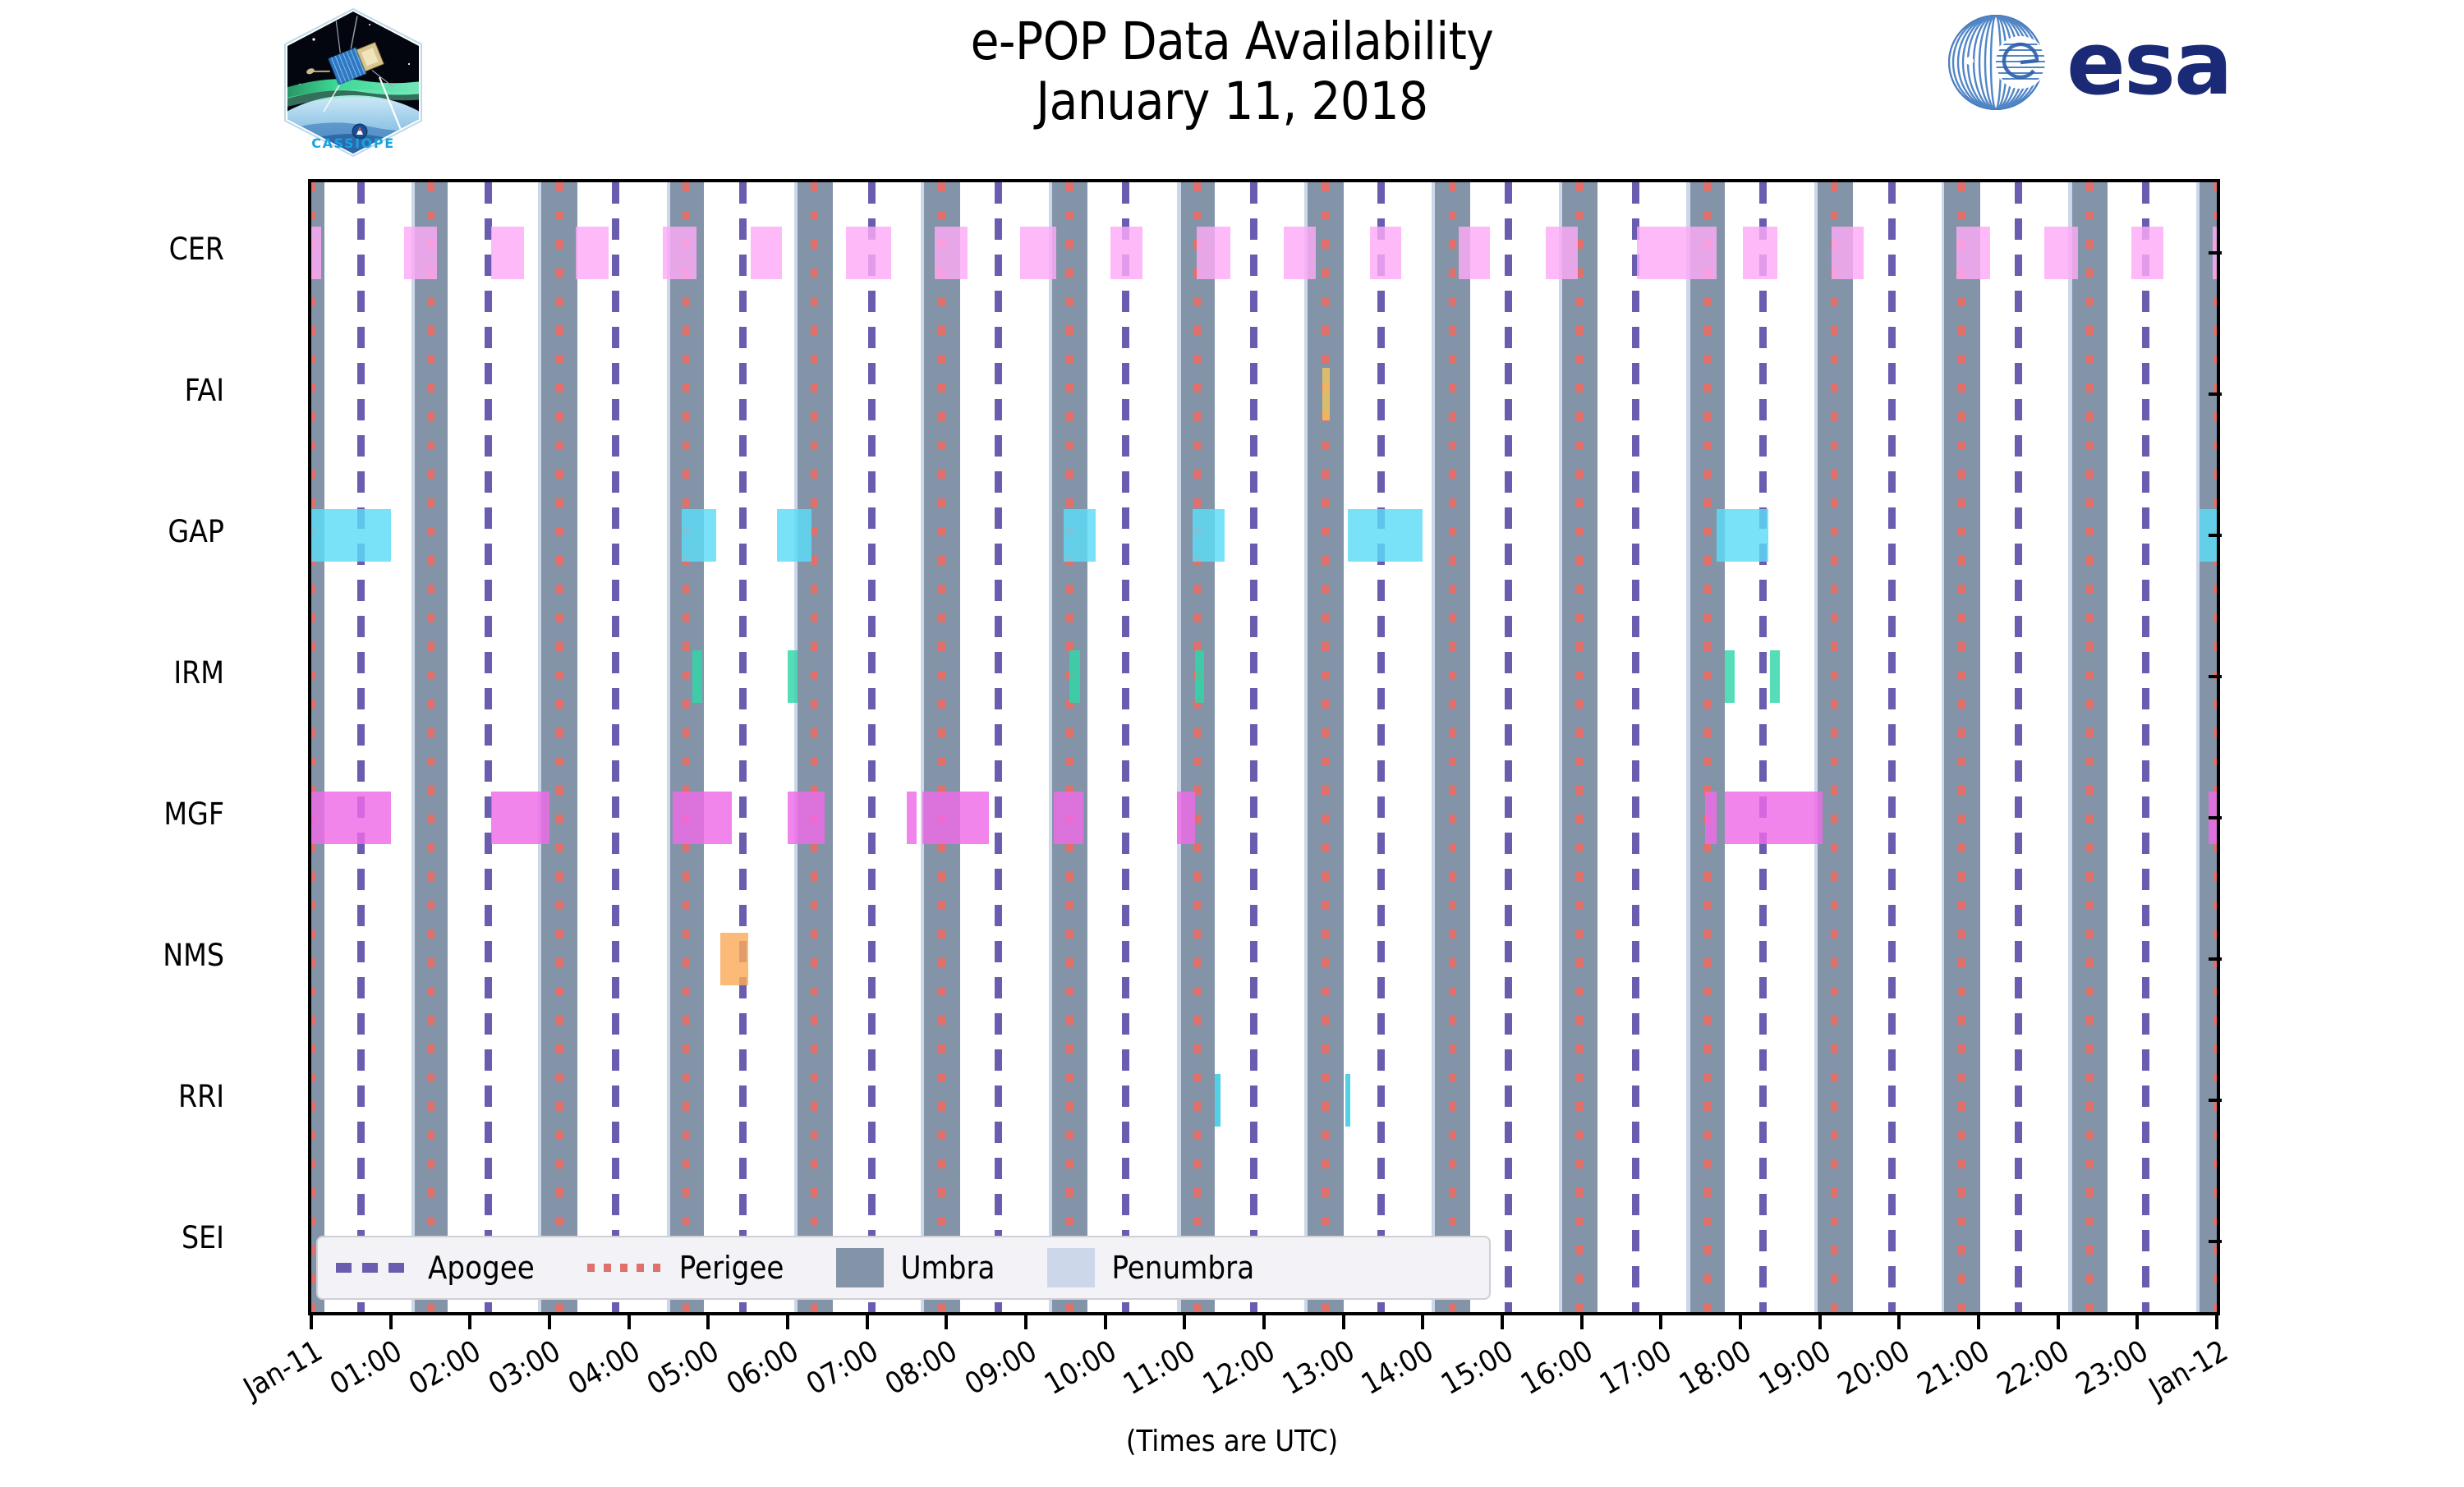 Image resolution: width=2464 pixels, height=1487 pixels. Describe the element at coordinates (196, 249) in the screenshot. I see `y-tick-label-cer: CER` at that location.